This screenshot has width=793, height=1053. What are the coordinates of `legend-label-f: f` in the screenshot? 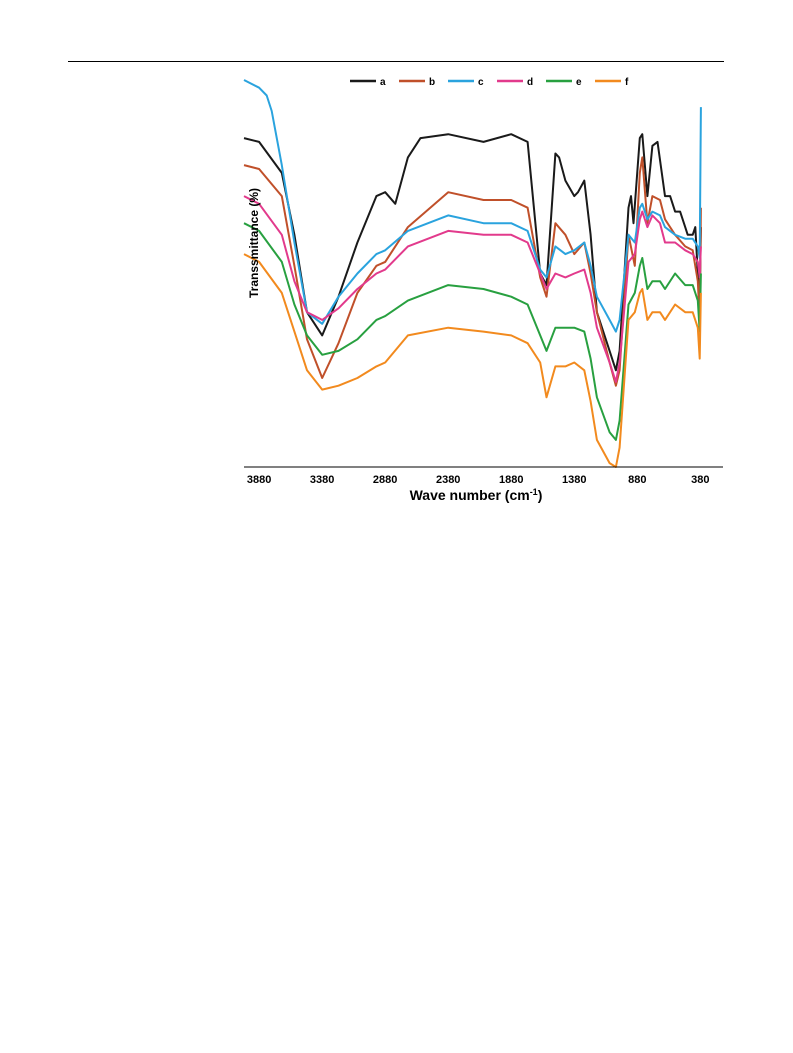 It's located at (627, 82).